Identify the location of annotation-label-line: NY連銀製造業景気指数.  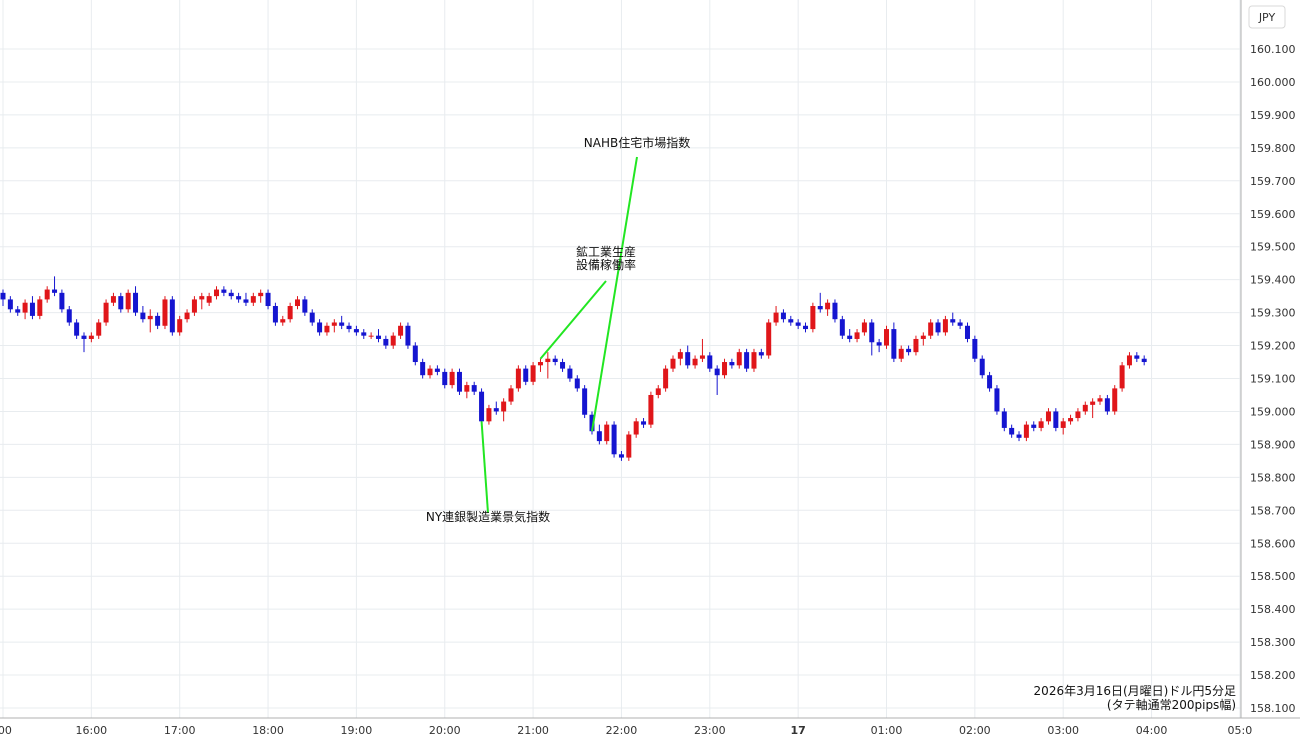
(488, 516).